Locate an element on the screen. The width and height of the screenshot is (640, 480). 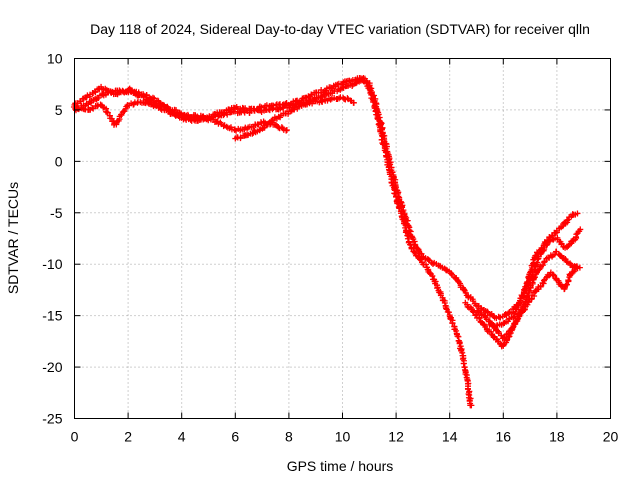
y-tick-label: -20 is located at coordinates (52, 367).